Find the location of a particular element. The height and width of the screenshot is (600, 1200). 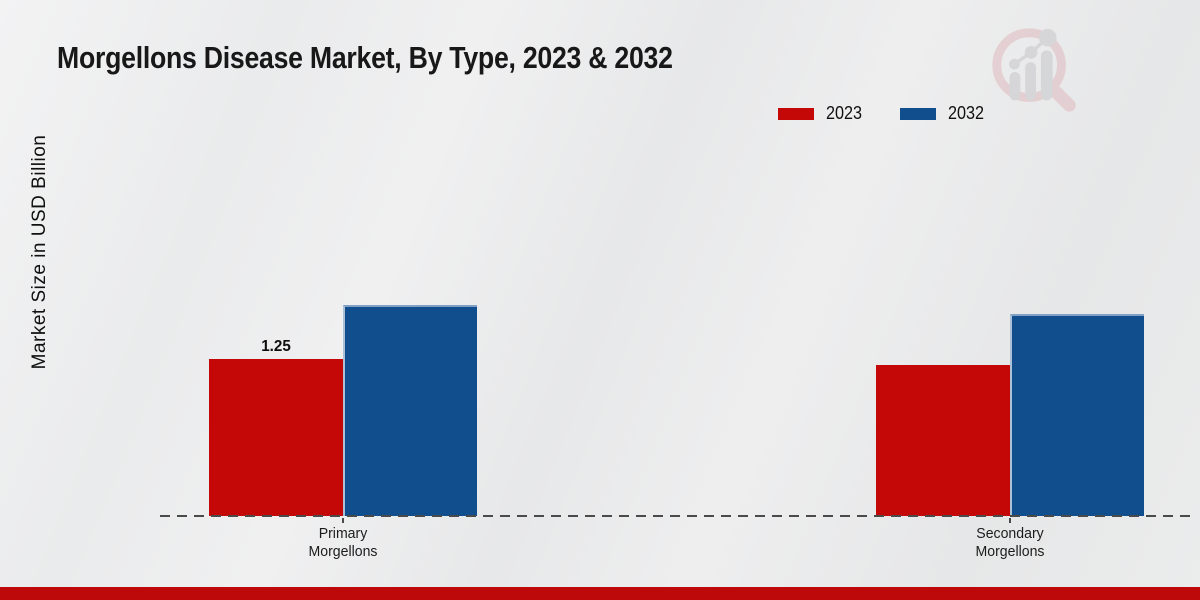

x-label-secondary-morgellons: Secondary Morgellons is located at coordinates (1010, 543).